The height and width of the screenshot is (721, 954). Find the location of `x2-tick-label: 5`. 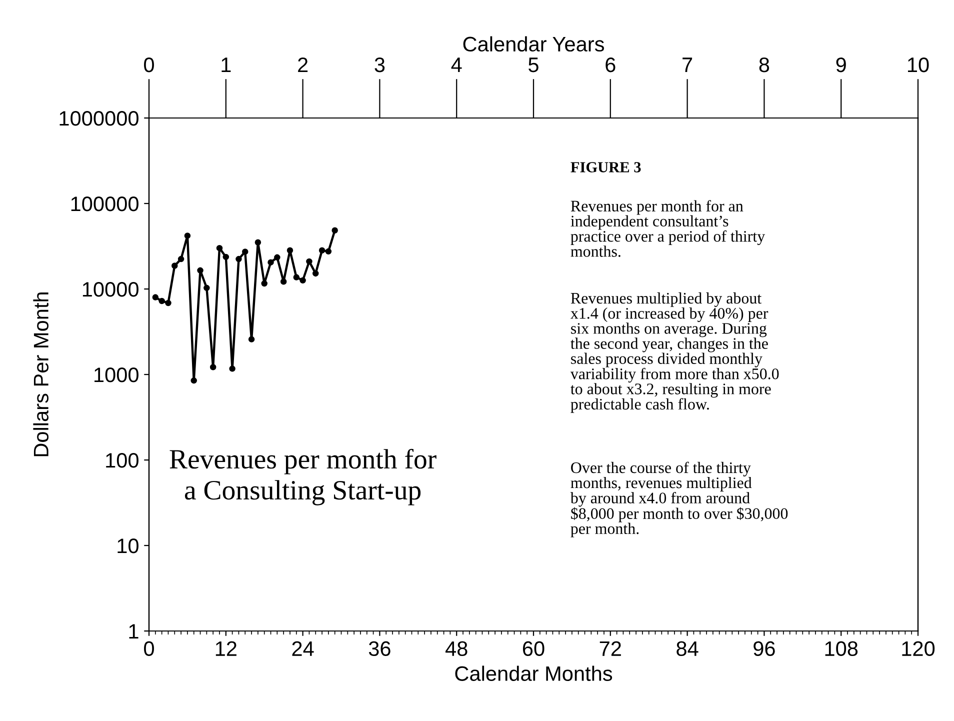

x2-tick-label: 5 is located at coordinates (533, 65).